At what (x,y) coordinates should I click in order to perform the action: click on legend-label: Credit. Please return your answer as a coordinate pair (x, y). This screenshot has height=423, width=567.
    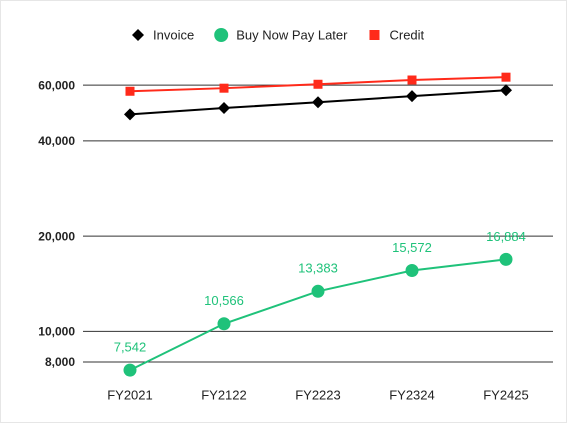
    Looking at the image, I should click on (406, 34).